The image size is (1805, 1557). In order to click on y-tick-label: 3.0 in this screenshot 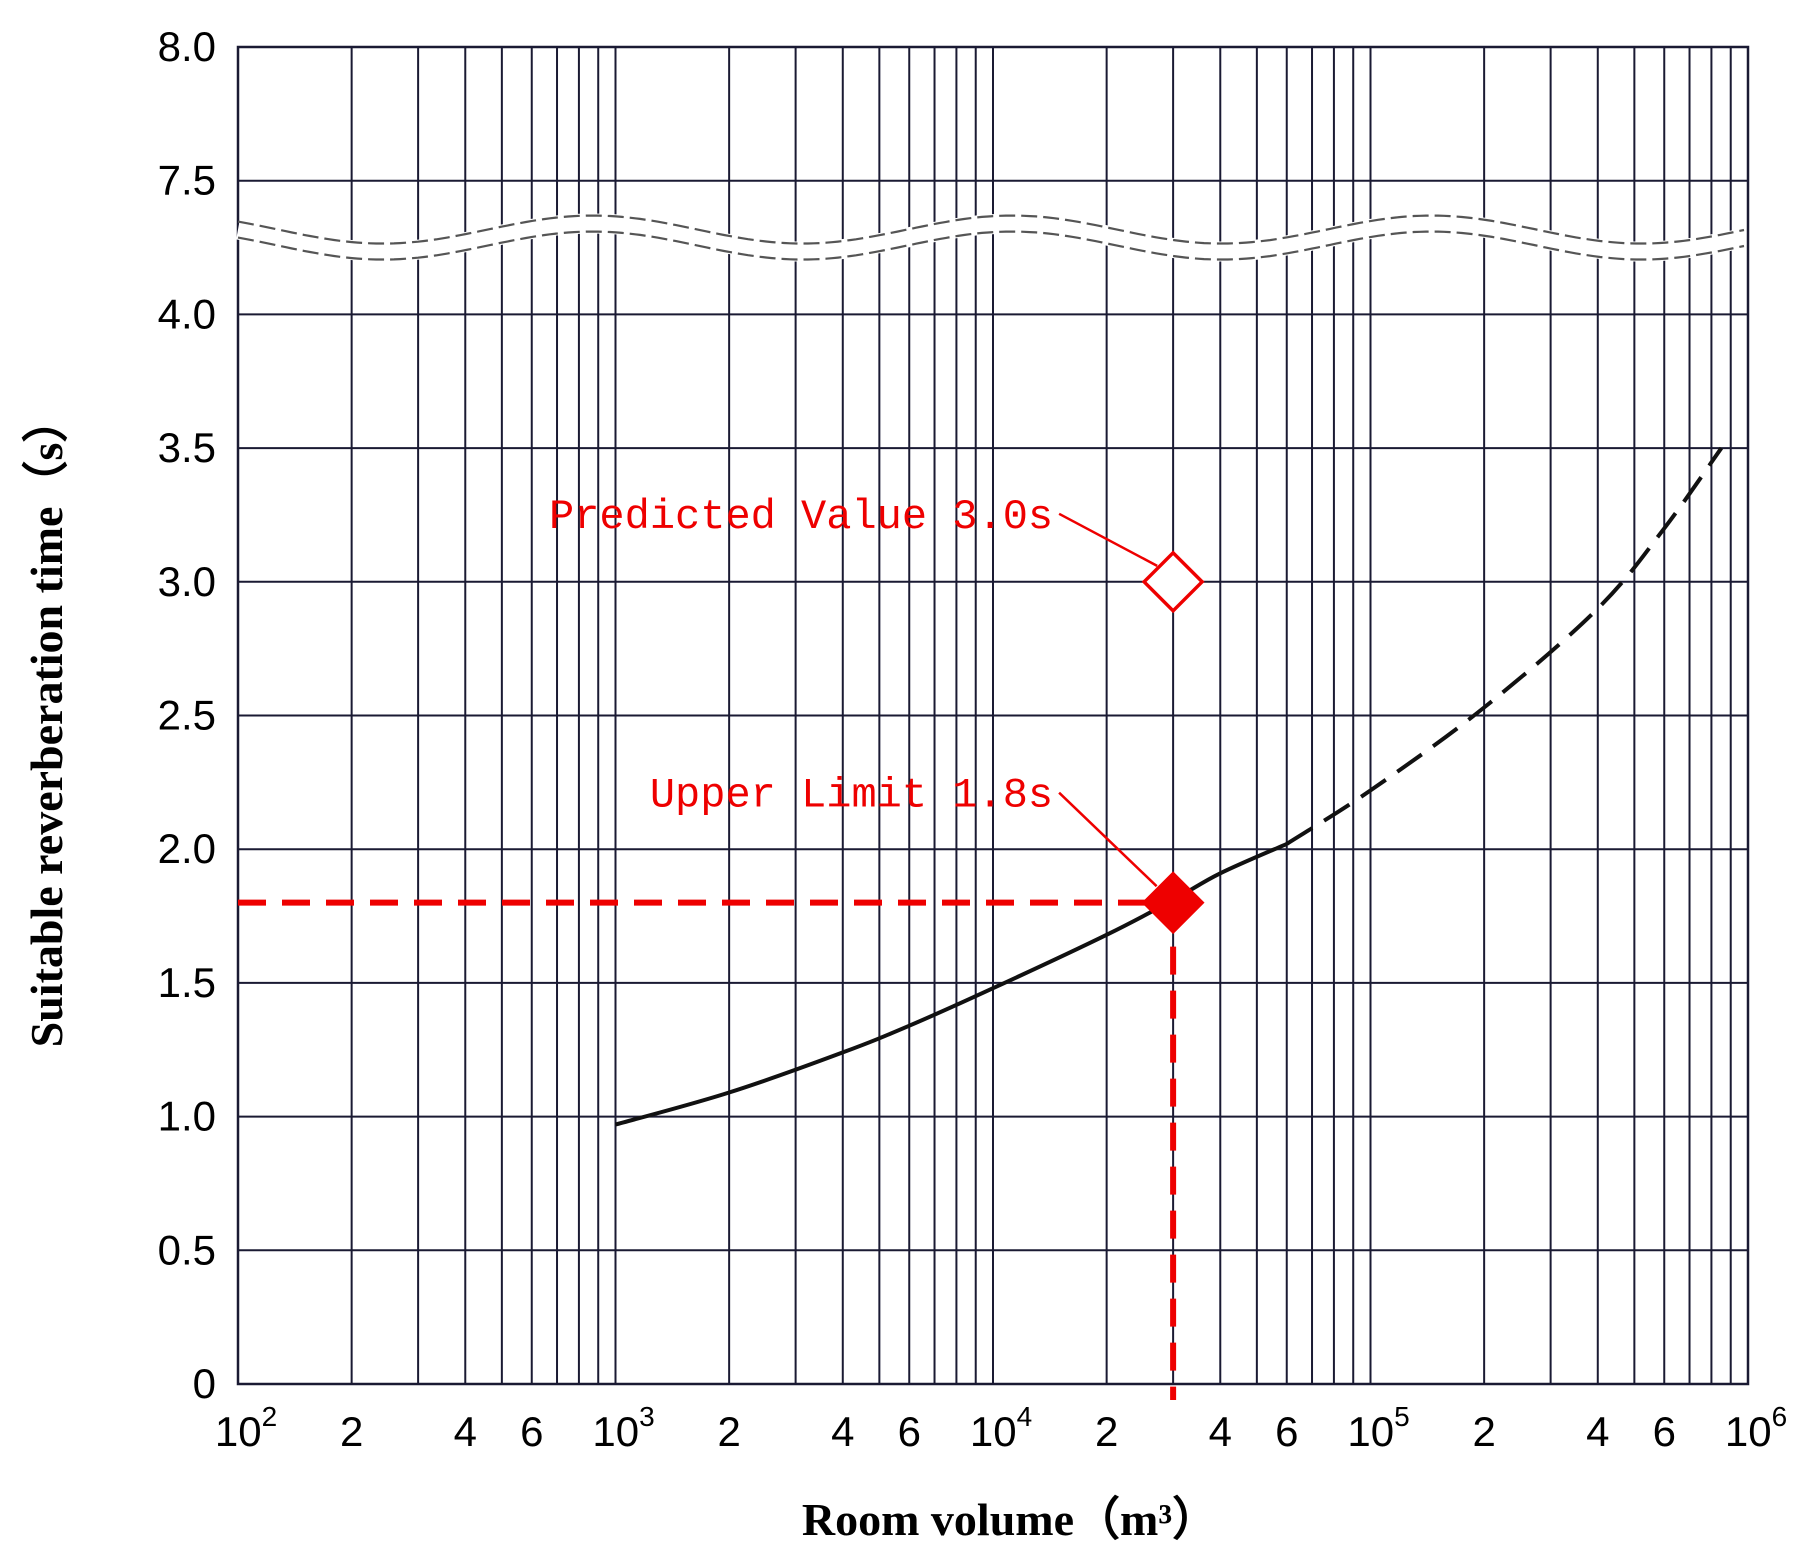, I will do `click(187, 581)`.